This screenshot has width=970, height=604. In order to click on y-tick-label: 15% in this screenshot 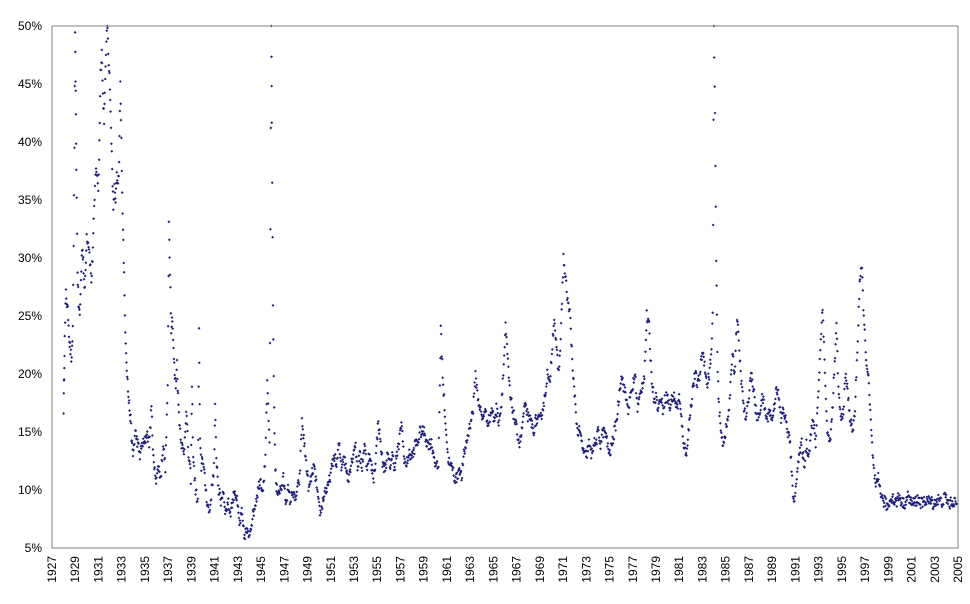, I will do `click(30, 432)`.